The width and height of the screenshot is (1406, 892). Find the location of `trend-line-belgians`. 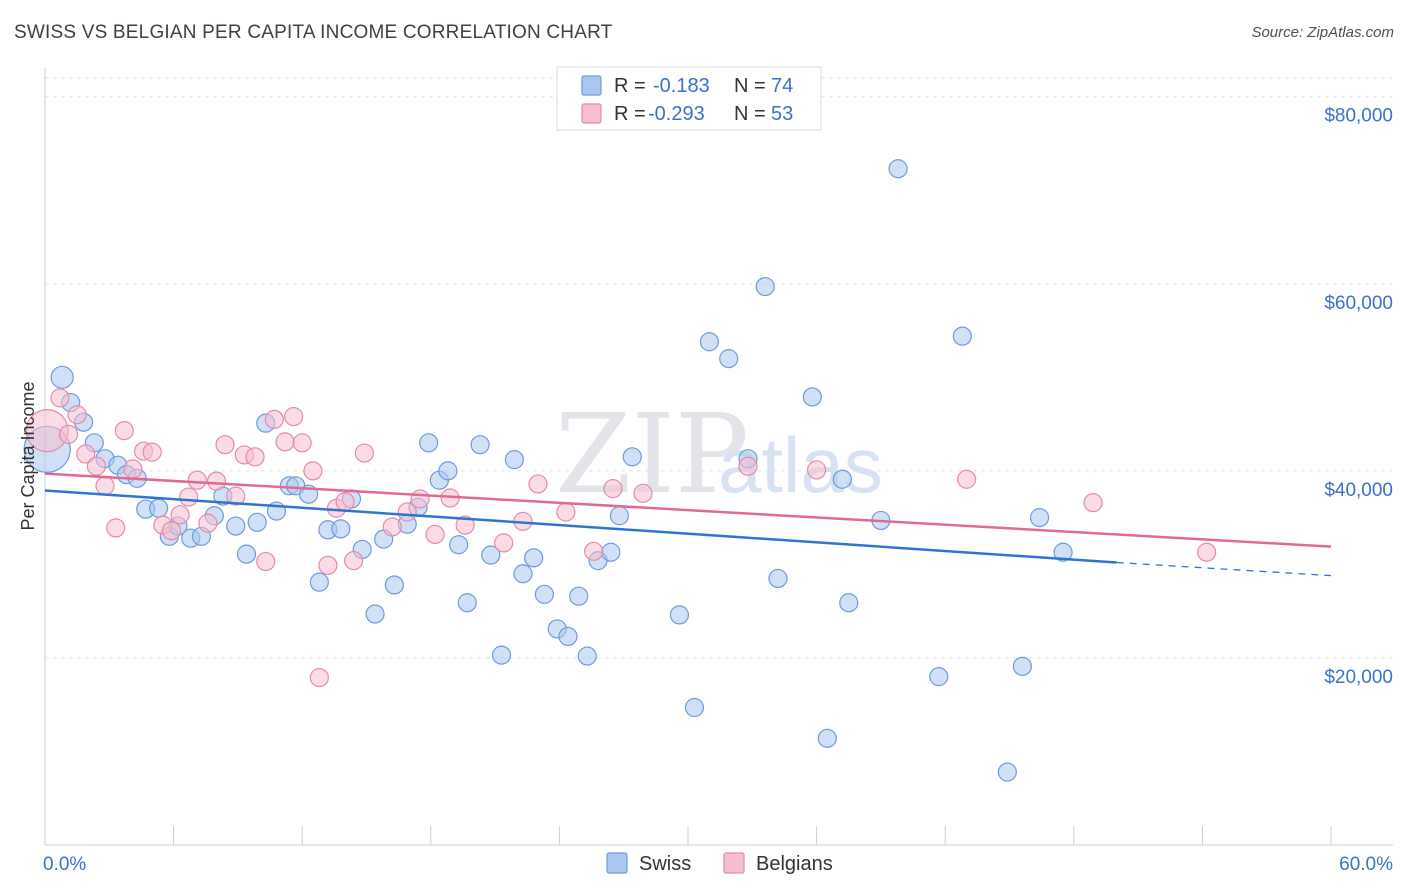

trend-line-belgians is located at coordinates (688, 510).